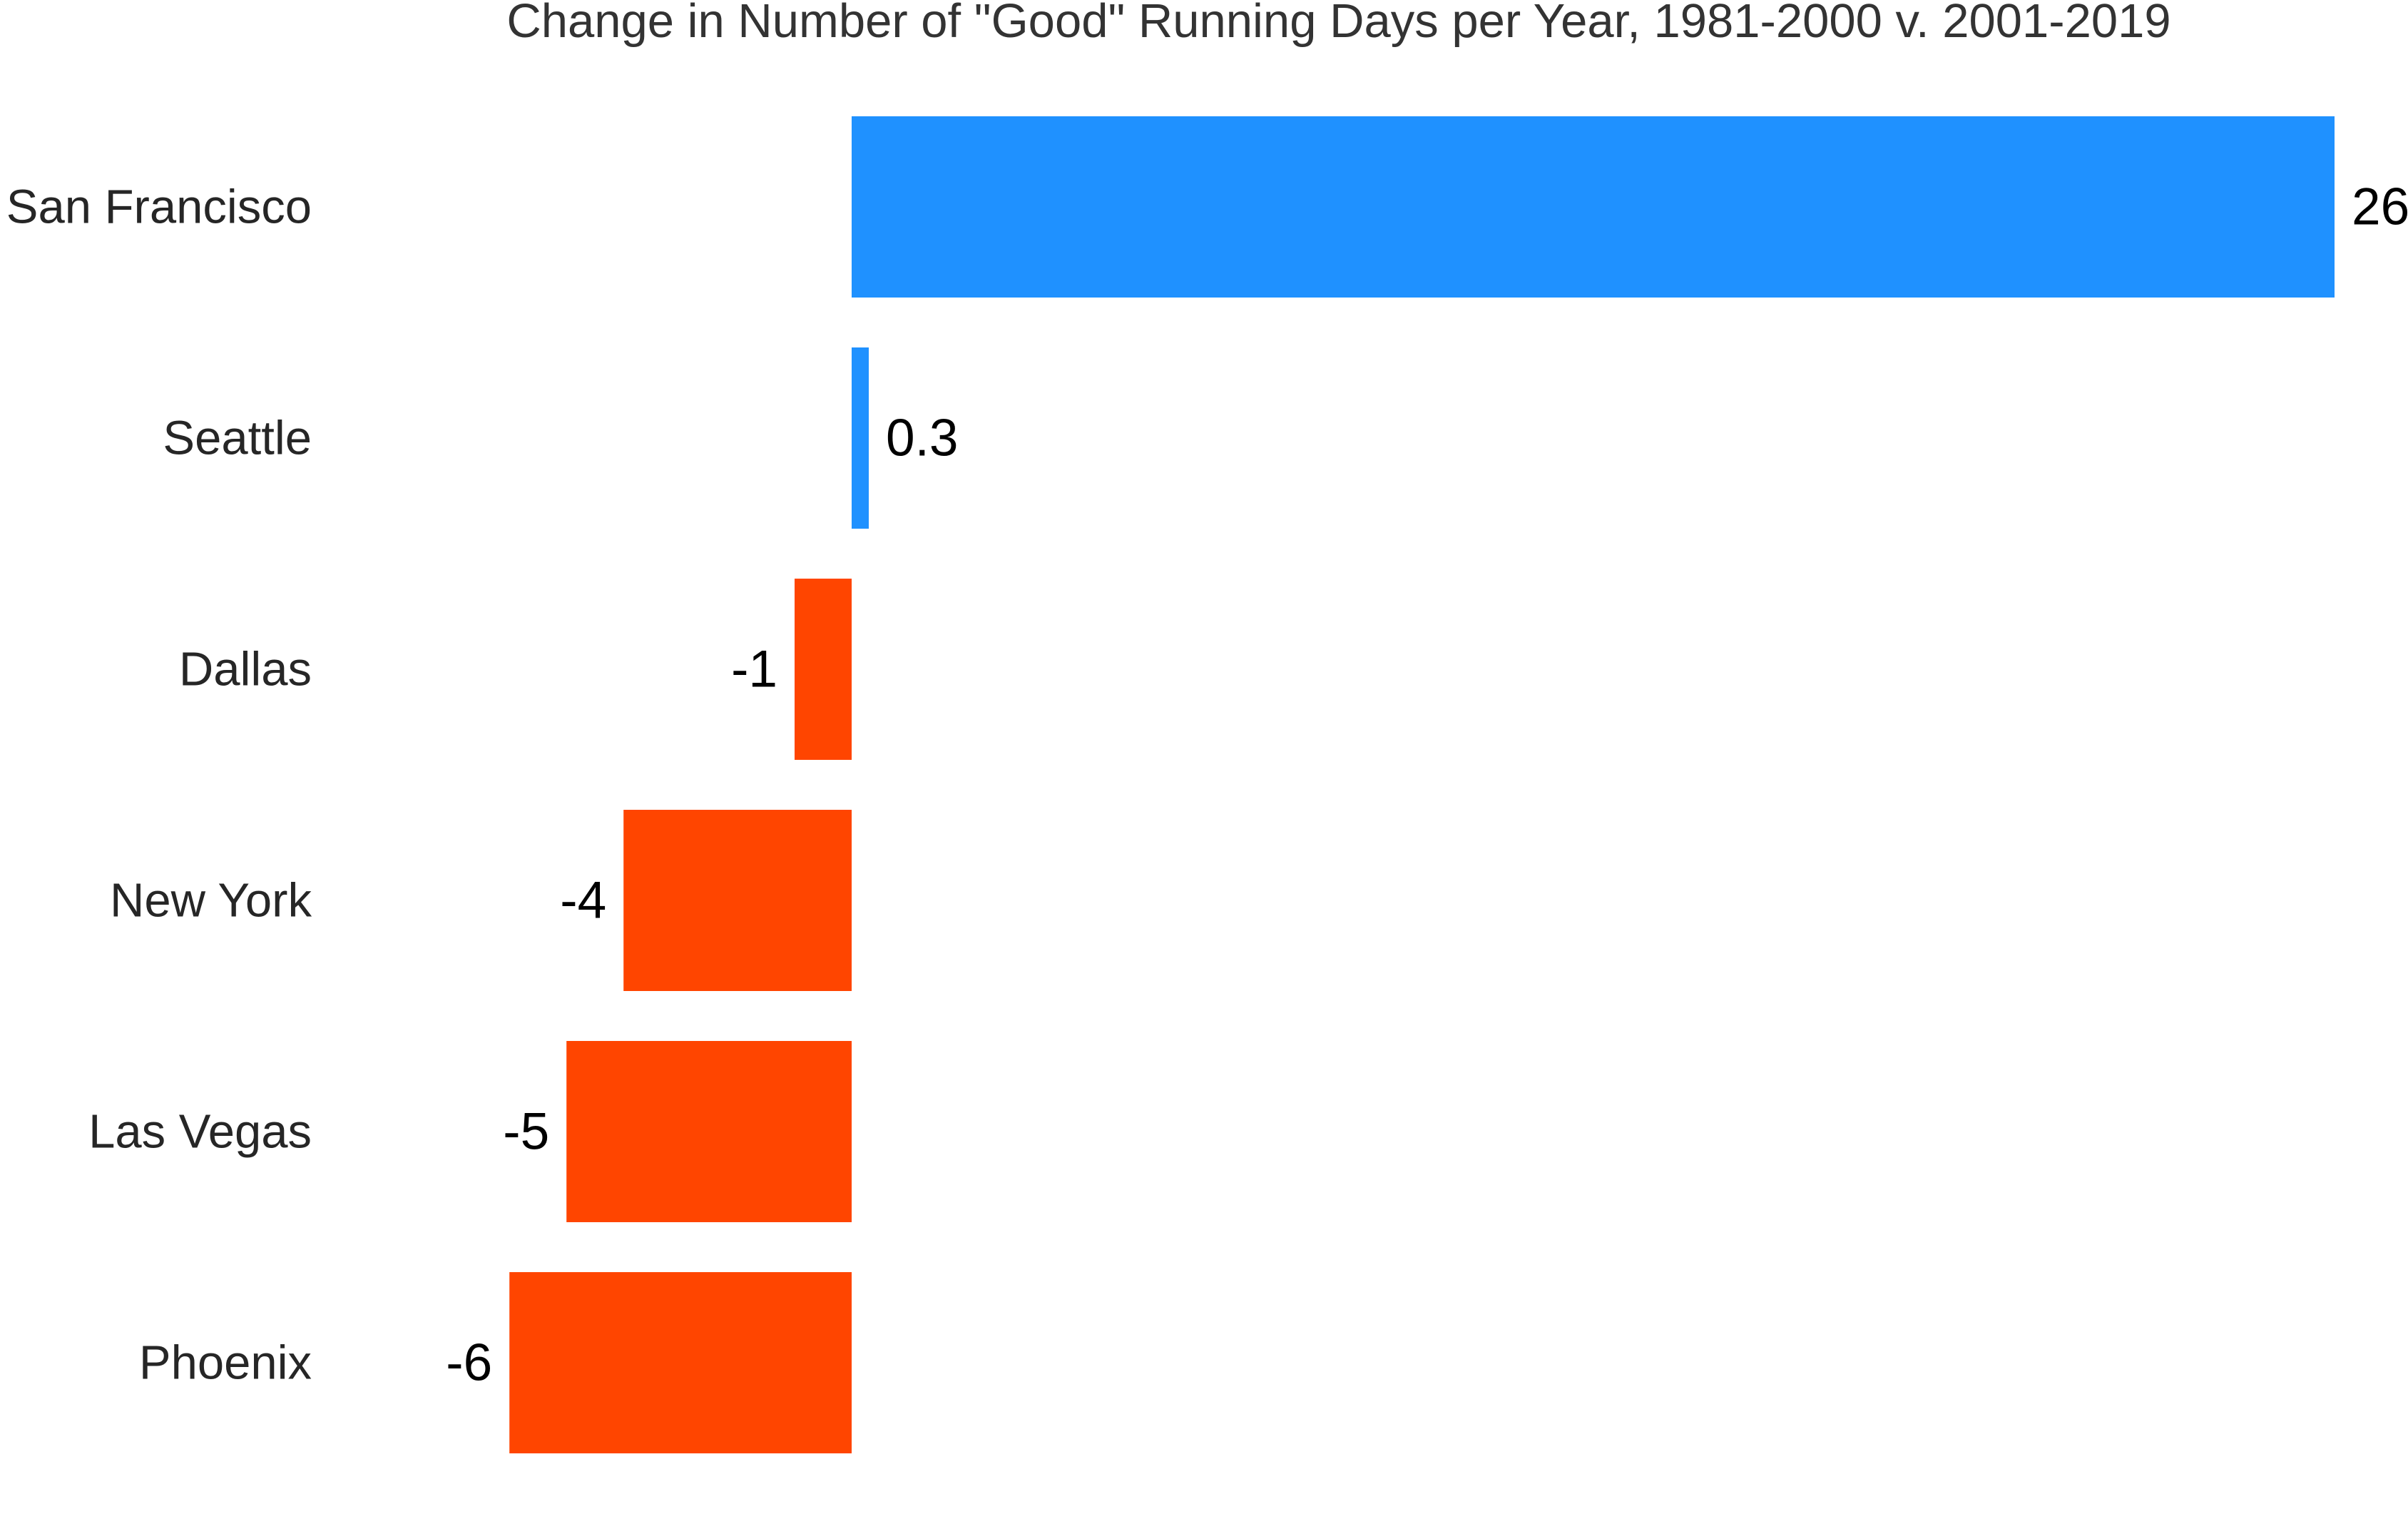 The height and width of the screenshot is (1514, 2408). Describe the element at coordinates (469, 1363) in the screenshot. I see `value-label-phoenix: -6` at that location.